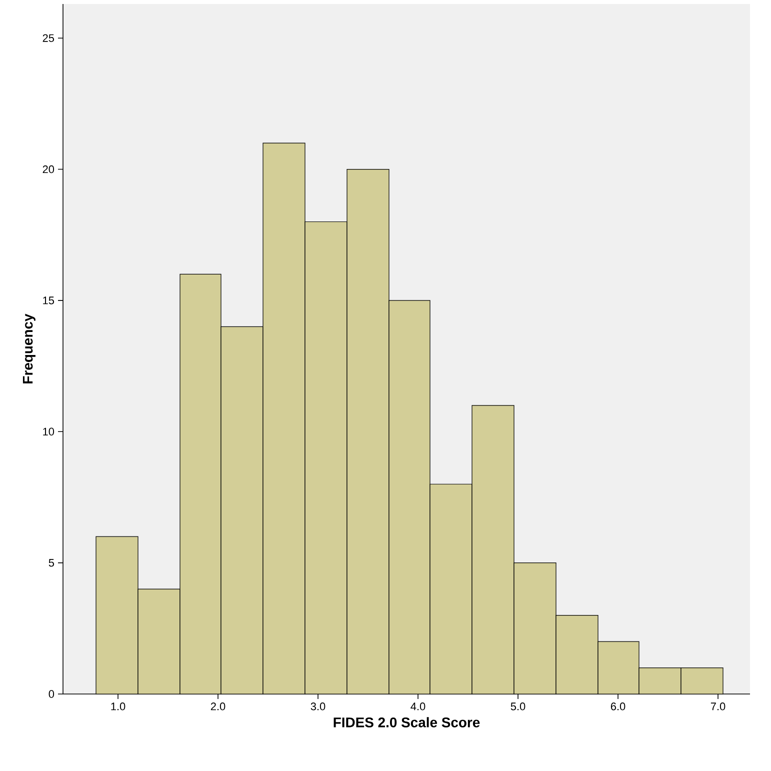  Describe the element at coordinates (318, 706) in the screenshot. I see `x-tick-label: 3.0` at that location.